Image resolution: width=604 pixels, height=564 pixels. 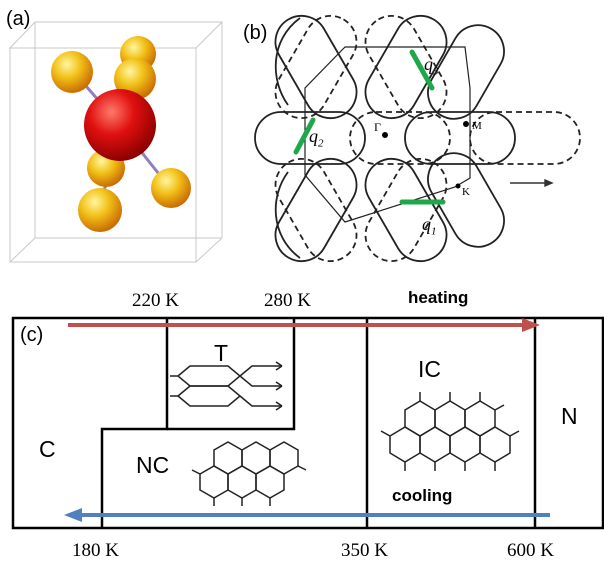 I want to click on k-point-label: K, so click(x=466, y=192).